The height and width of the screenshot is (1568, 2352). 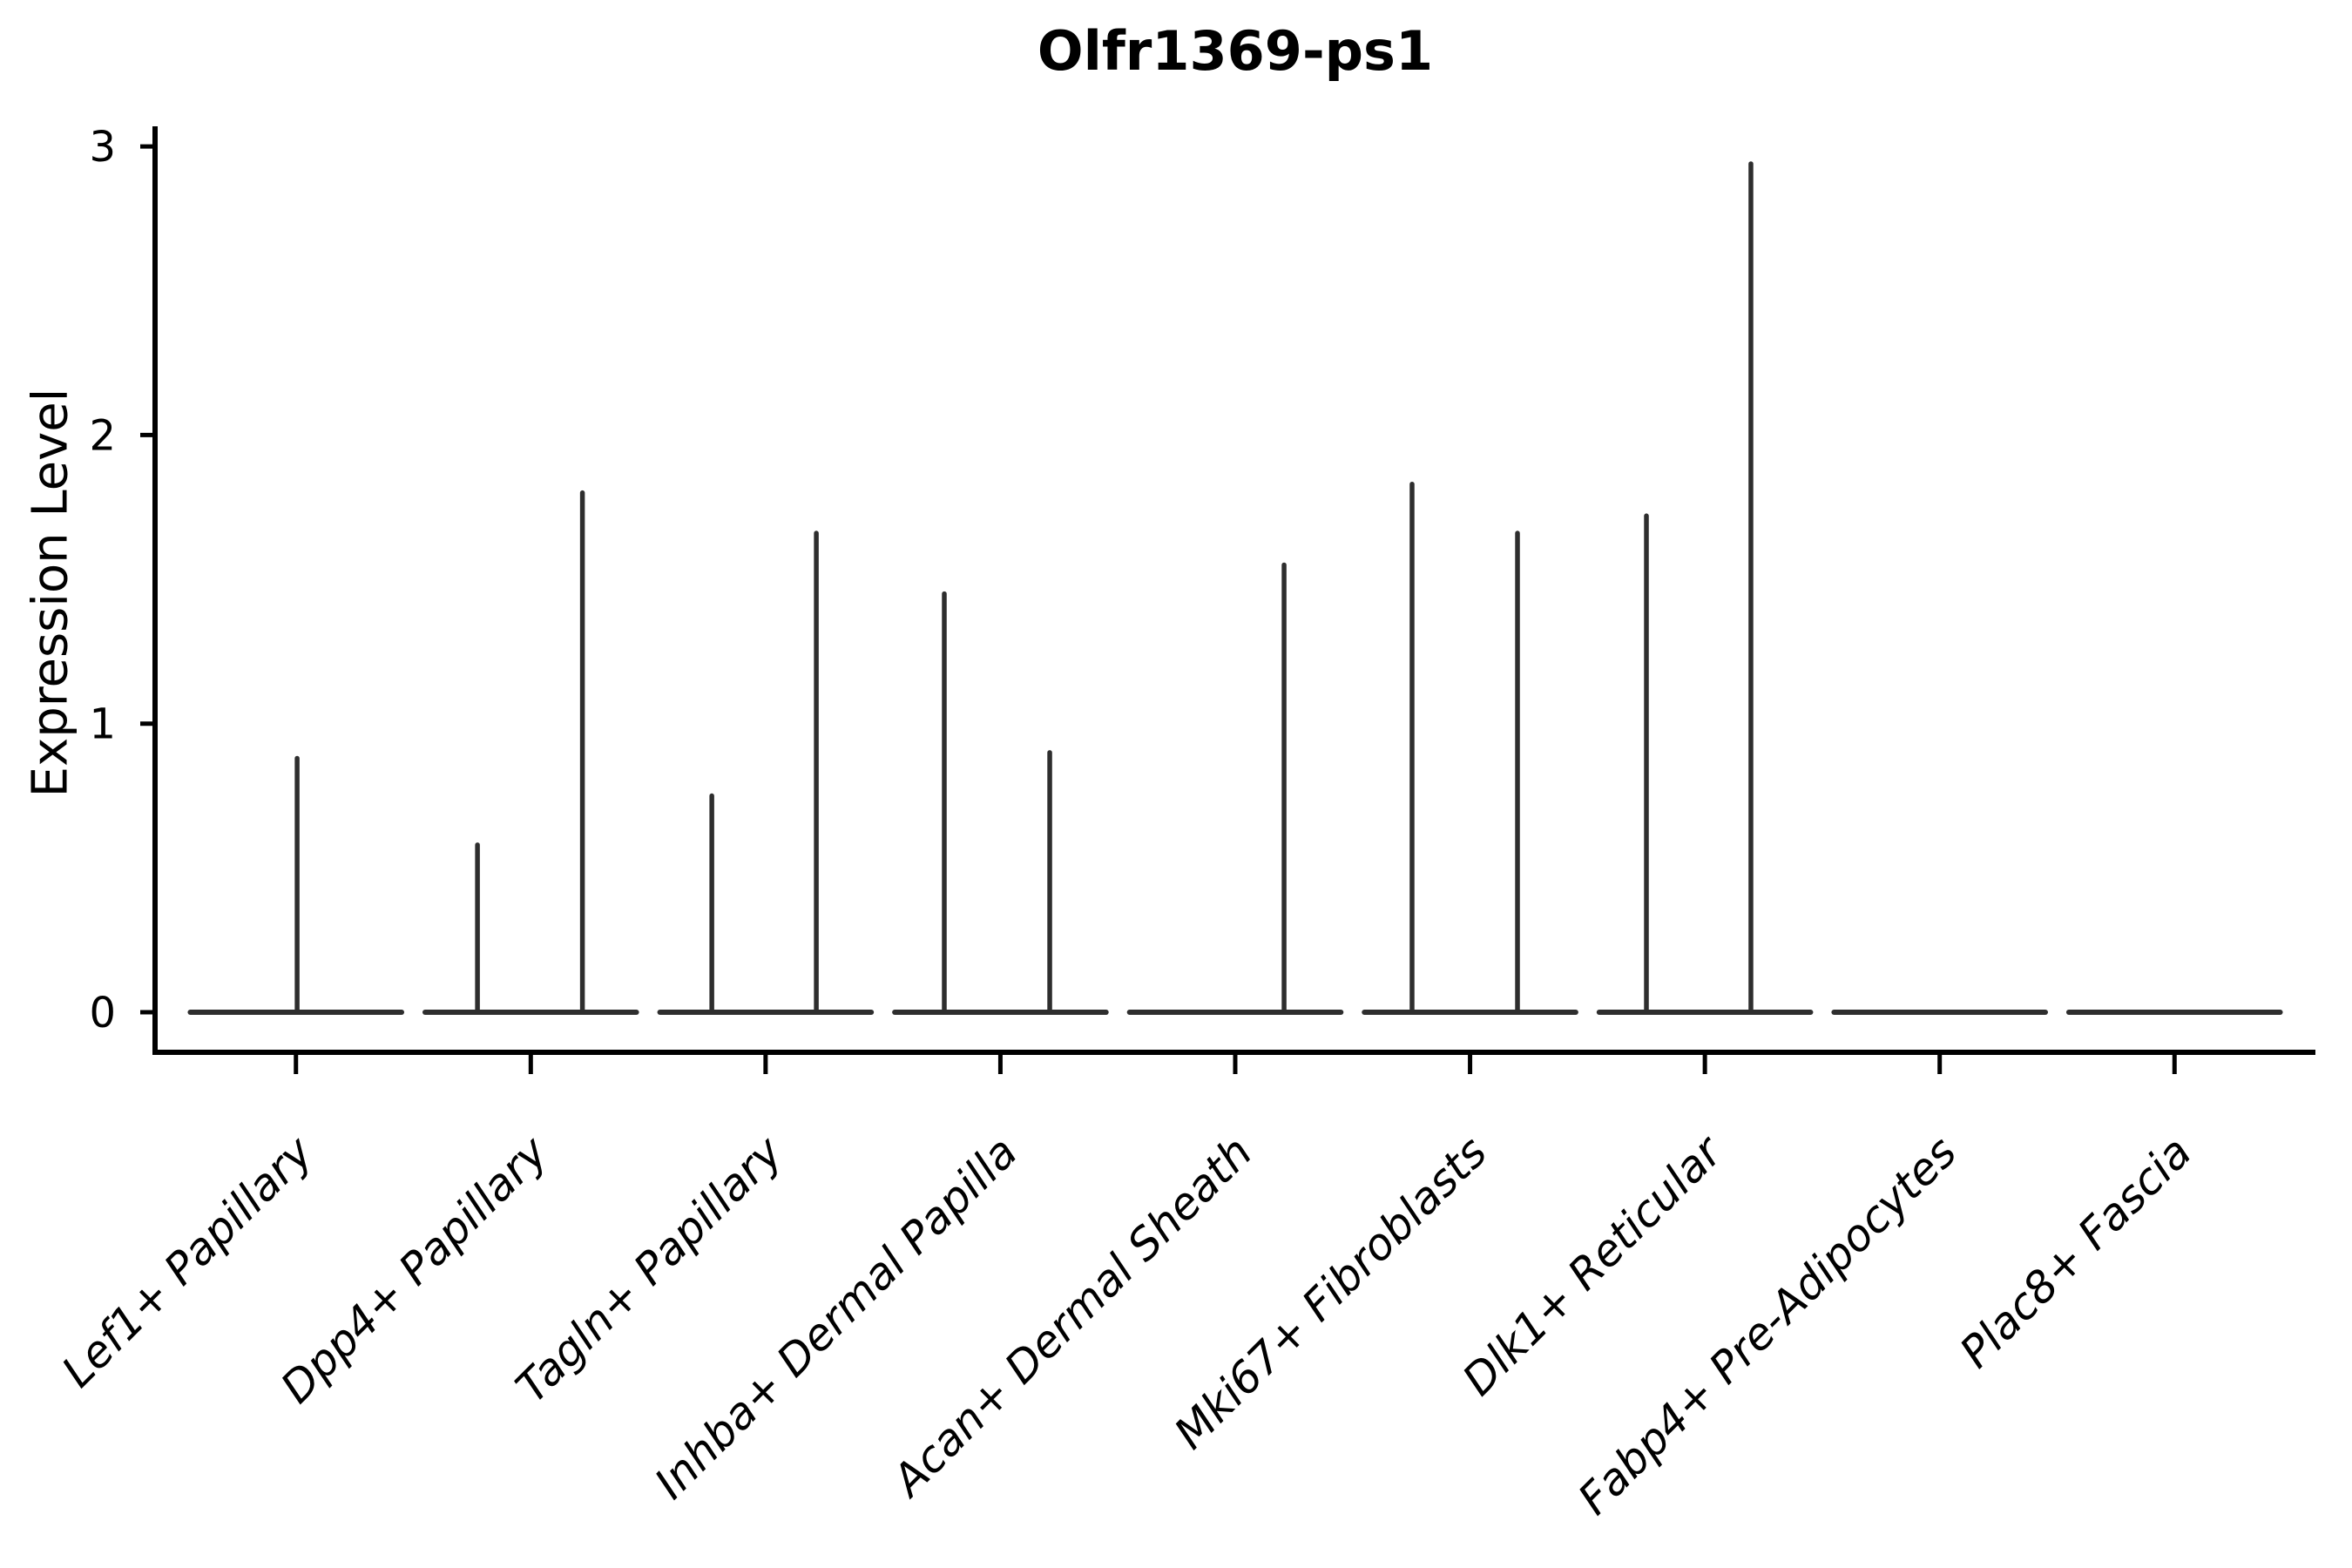 I want to click on plot-title: Olfr1369-ps1, so click(x=1235, y=51).